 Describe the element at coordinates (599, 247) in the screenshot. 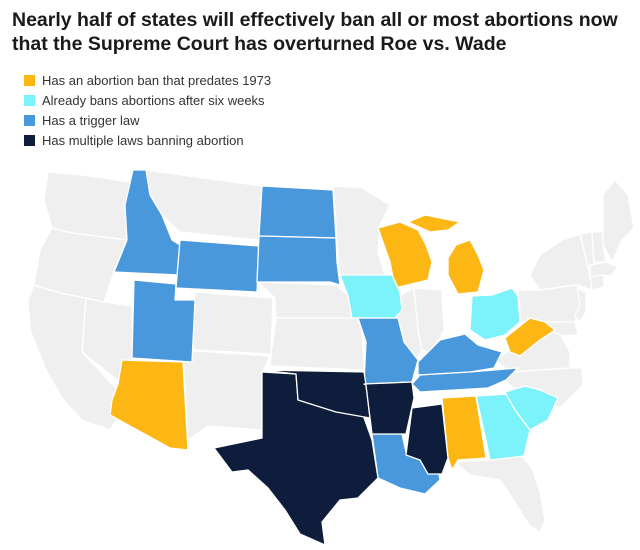

I see `state-new-hampshire` at that location.